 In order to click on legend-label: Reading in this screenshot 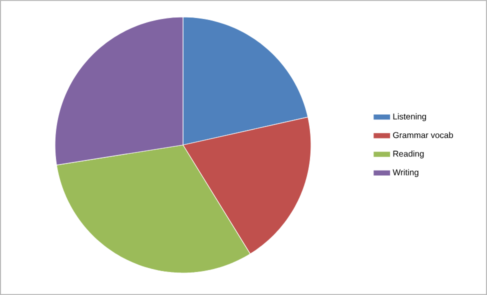, I will do `click(408, 154)`.